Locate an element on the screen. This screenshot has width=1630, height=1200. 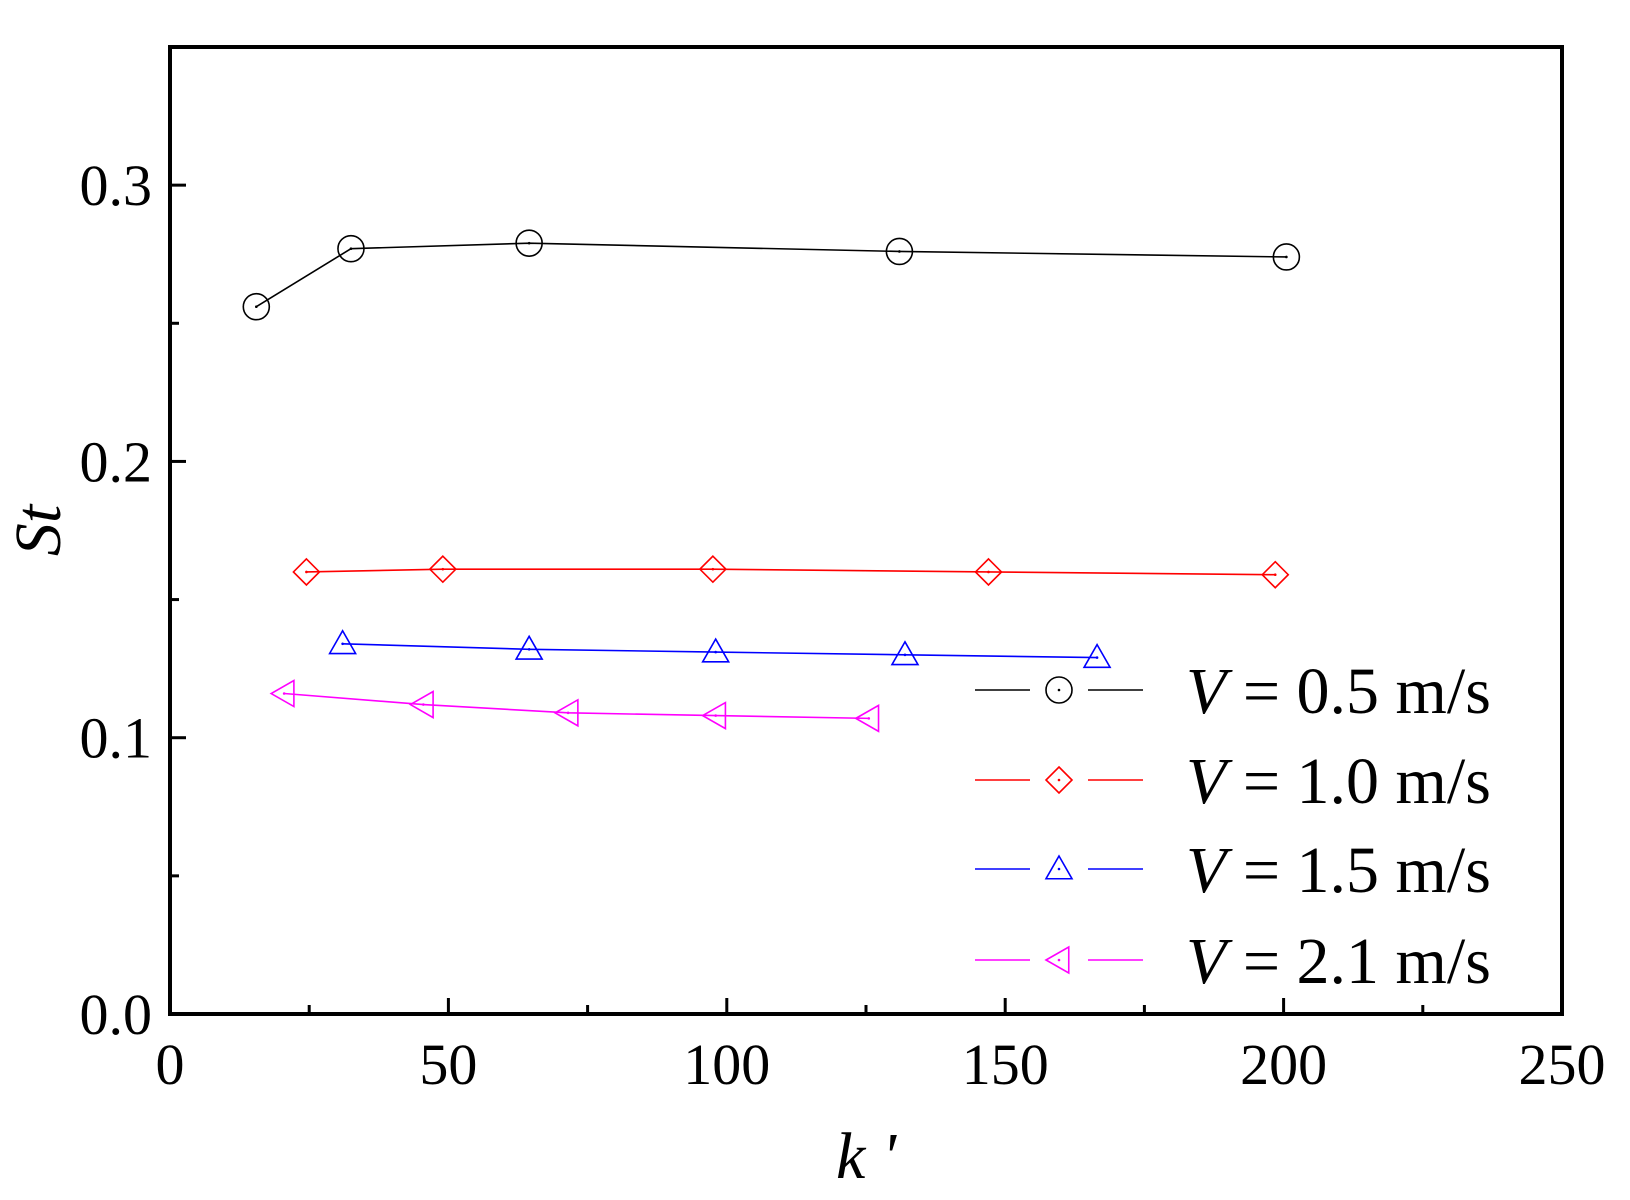
legend-value: = 1.0 m/s is located at coordinates (1358, 781).